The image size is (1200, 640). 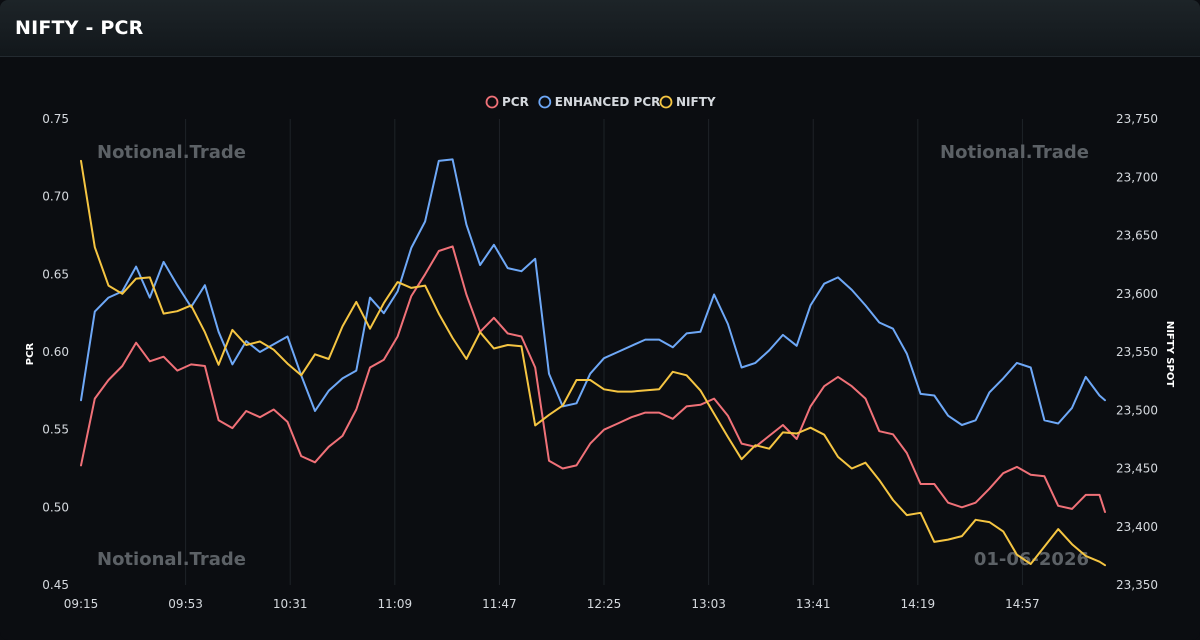 What do you see at coordinates (1022, 604) in the screenshot?
I see `x-tick-label: 14:57` at bounding box center [1022, 604].